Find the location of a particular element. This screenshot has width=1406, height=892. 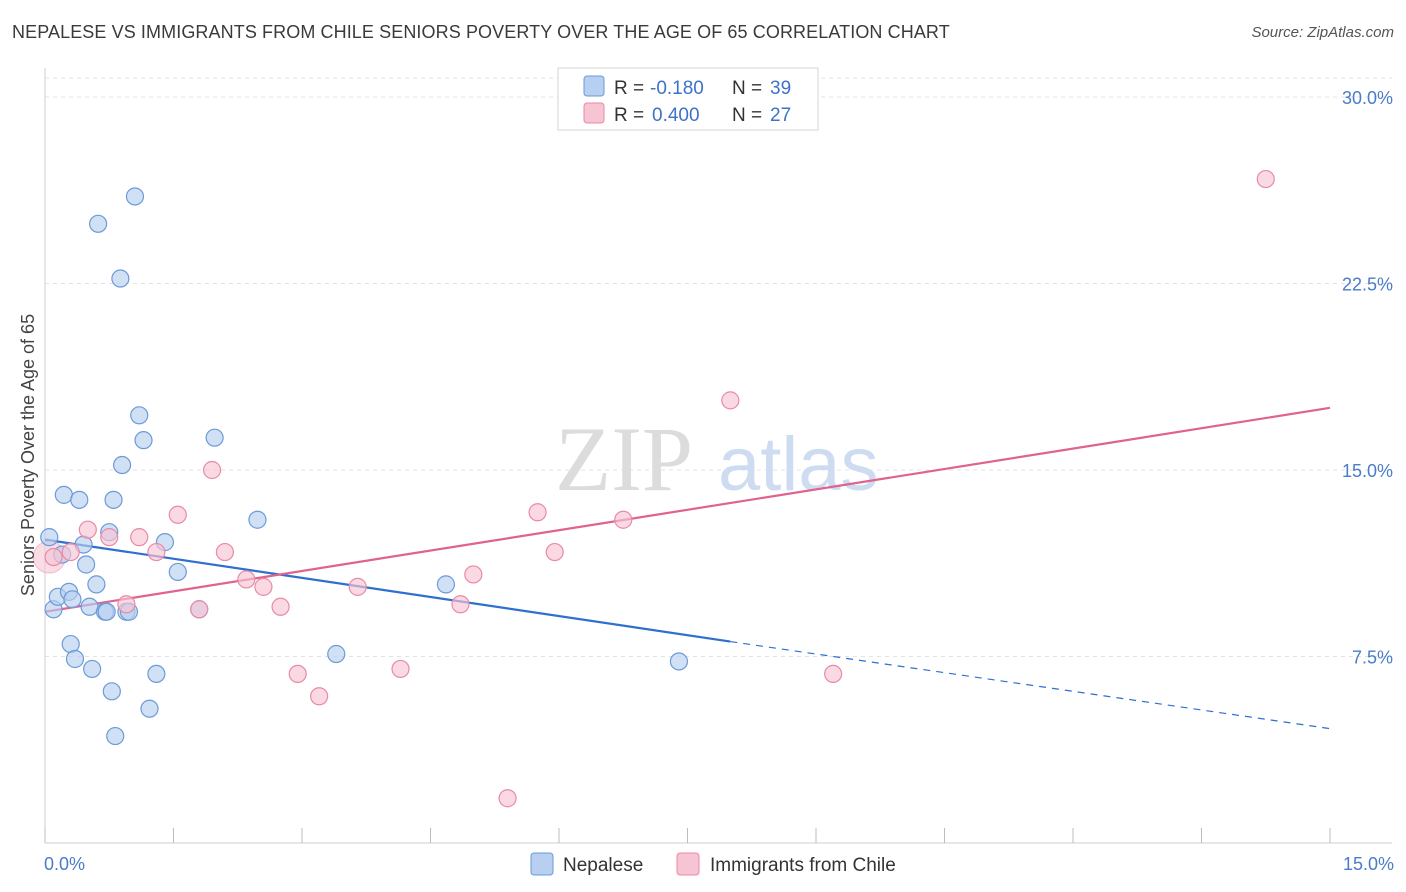

x-ticks is located at coordinates (687, 835).